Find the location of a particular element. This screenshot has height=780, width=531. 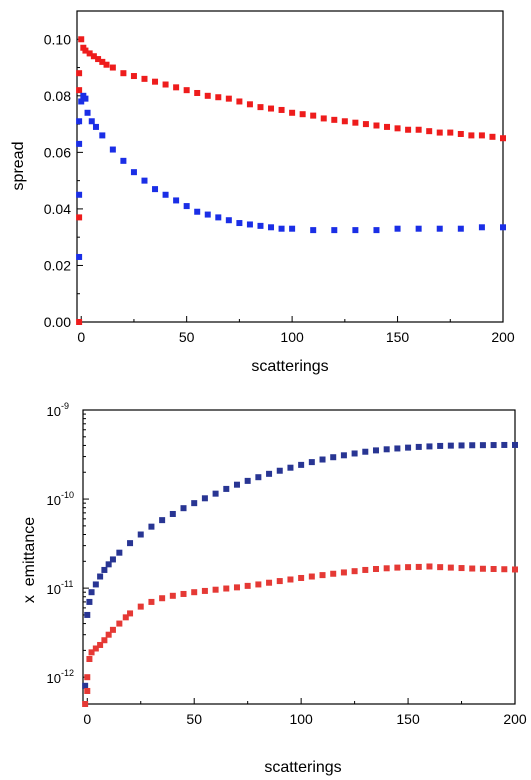

y-axis-title-spread: spread is located at coordinates (18, 166).